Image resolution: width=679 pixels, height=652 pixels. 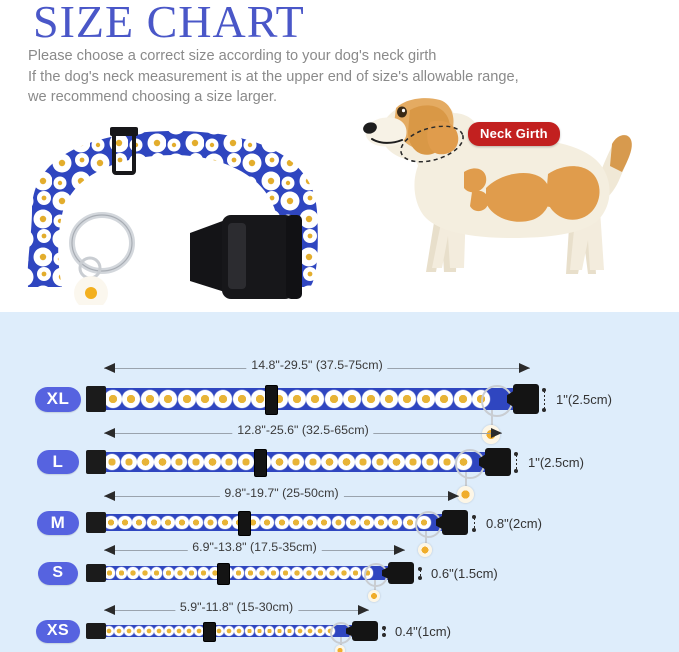 What do you see at coordinates (58, 399) in the screenshot?
I see `size-badge-xl: XL` at bounding box center [58, 399].